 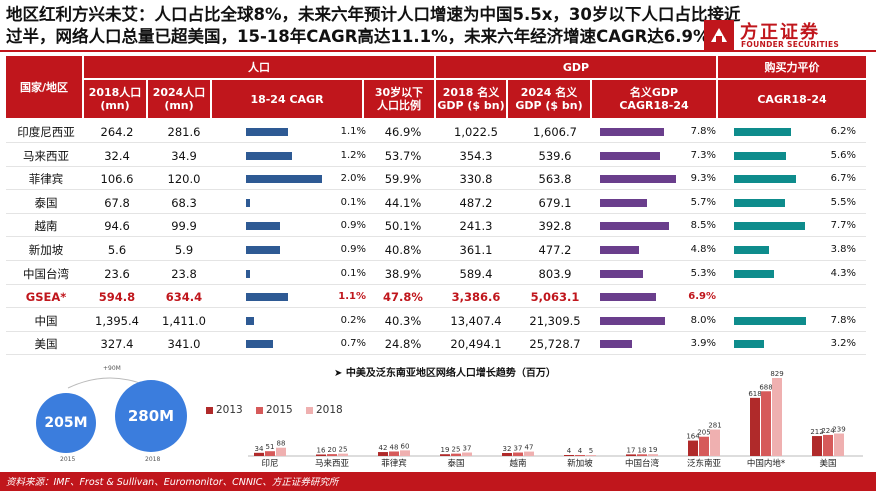 I want to click on country-cell: GSEA*, so click(x=46, y=297).